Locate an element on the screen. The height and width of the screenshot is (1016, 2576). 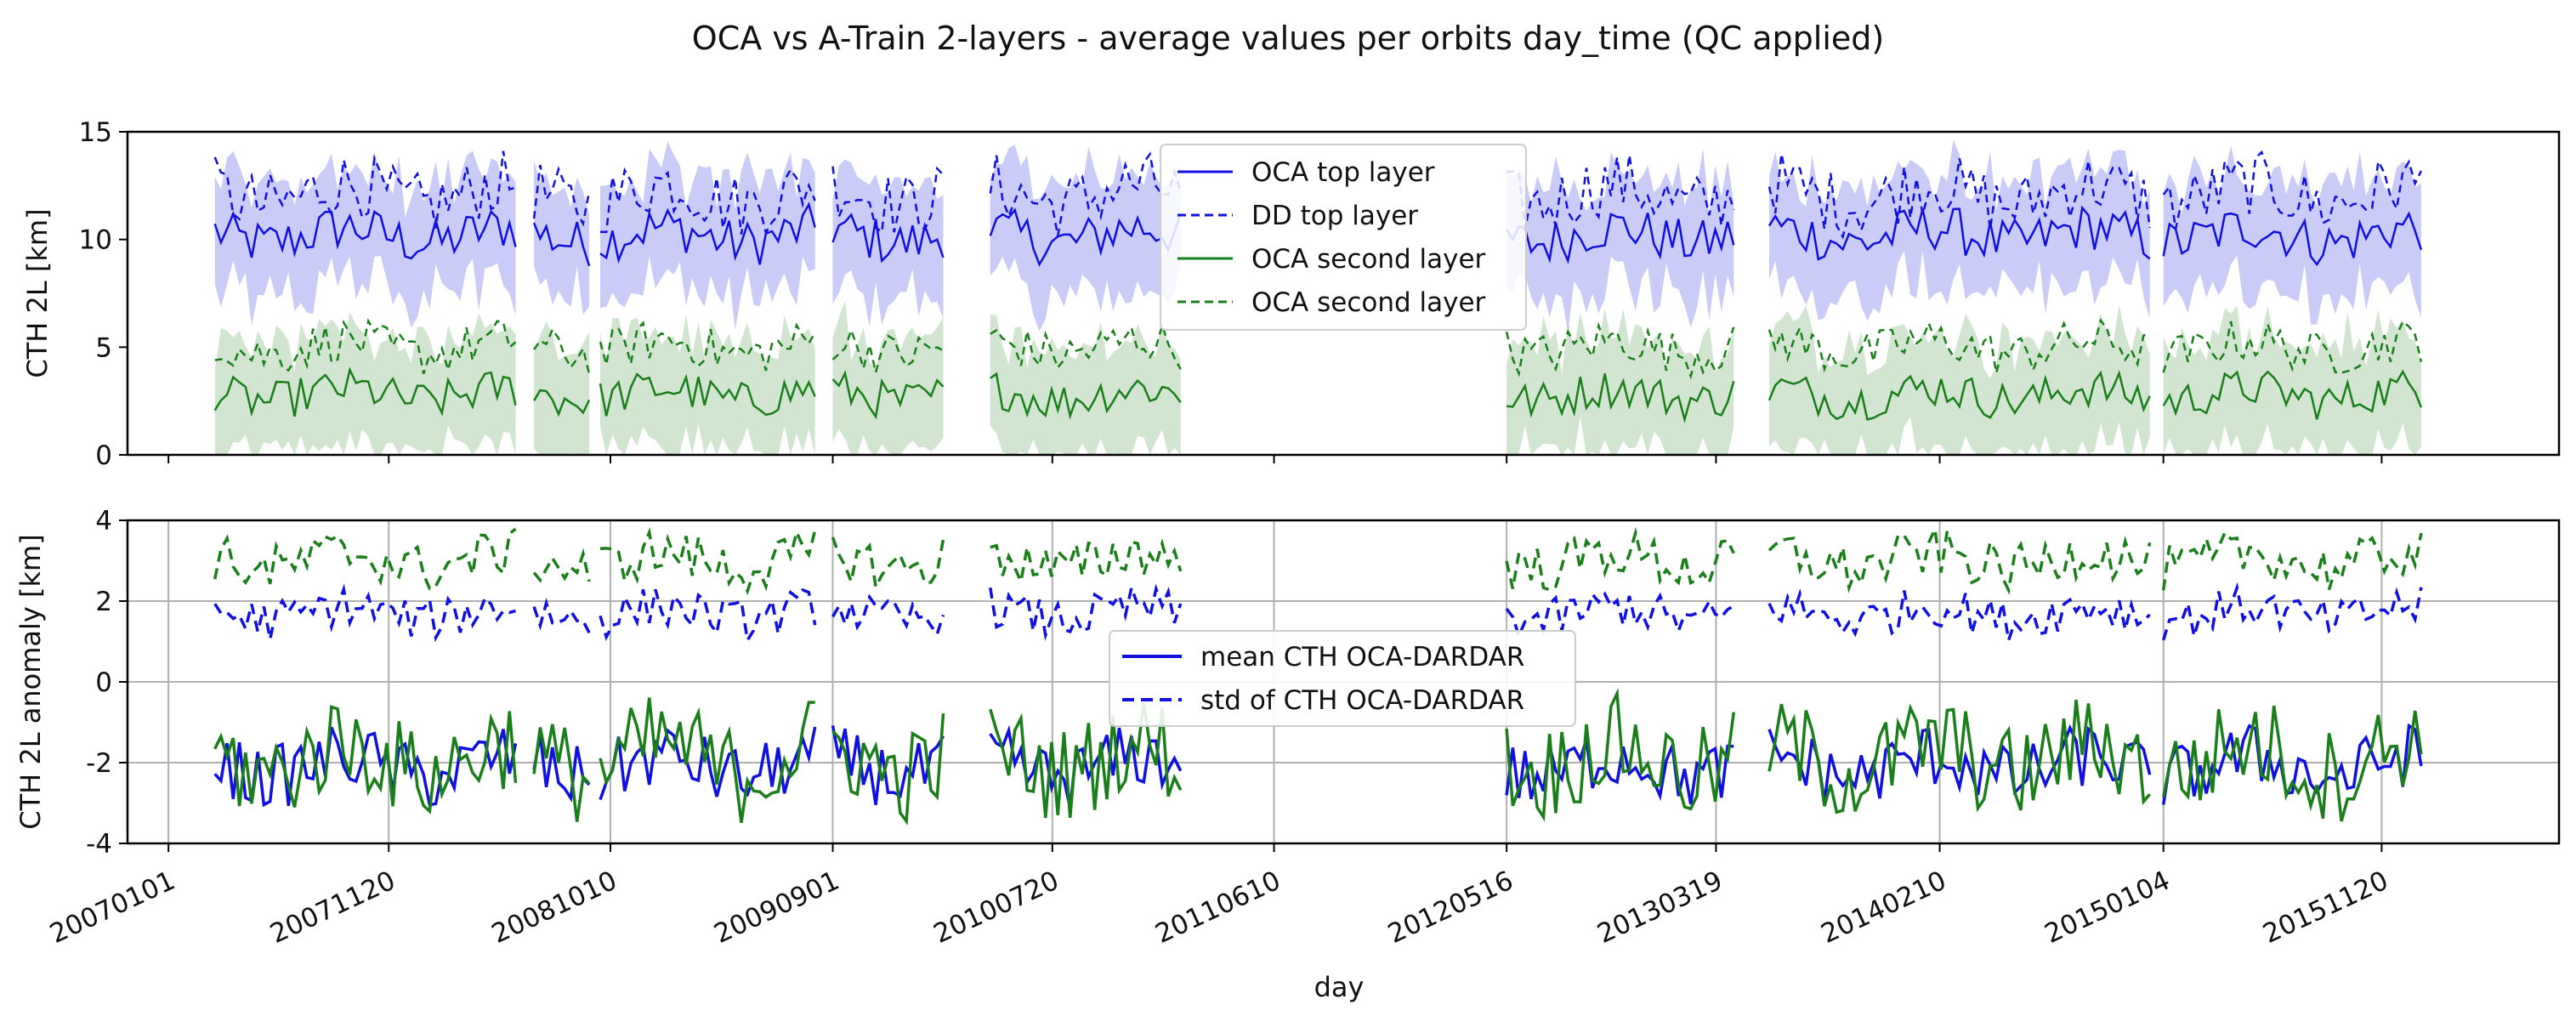
bottom-panel-y-ticks: -4 -2 0 2 4 is located at coordinates (107, 683).